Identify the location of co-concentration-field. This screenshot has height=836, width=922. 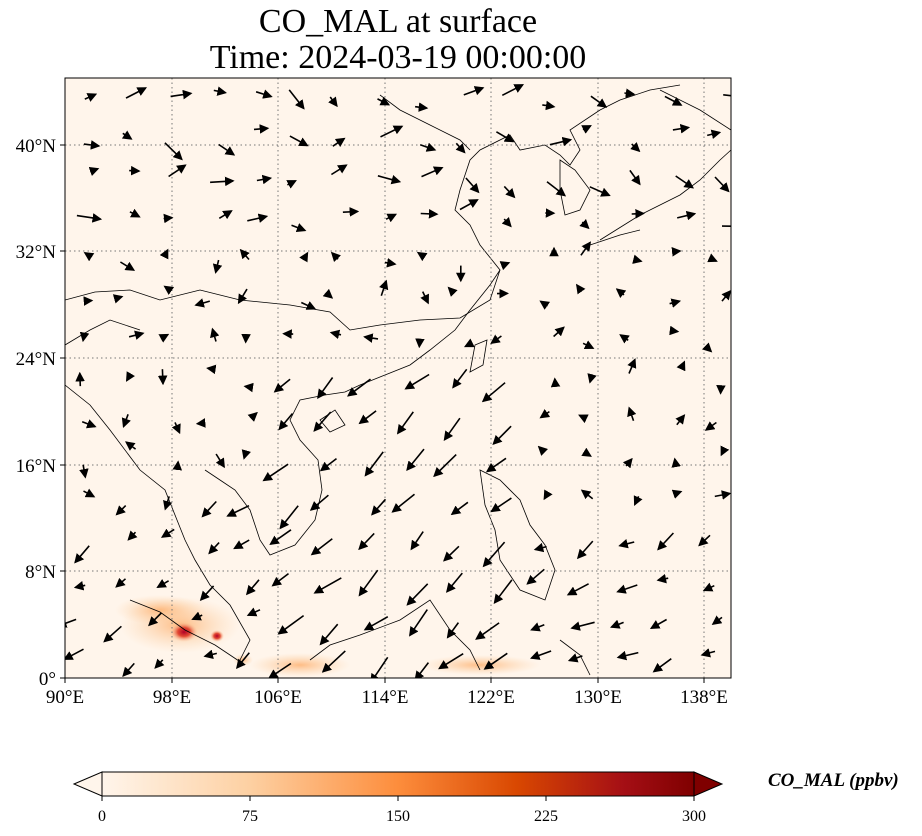
(327, 636).